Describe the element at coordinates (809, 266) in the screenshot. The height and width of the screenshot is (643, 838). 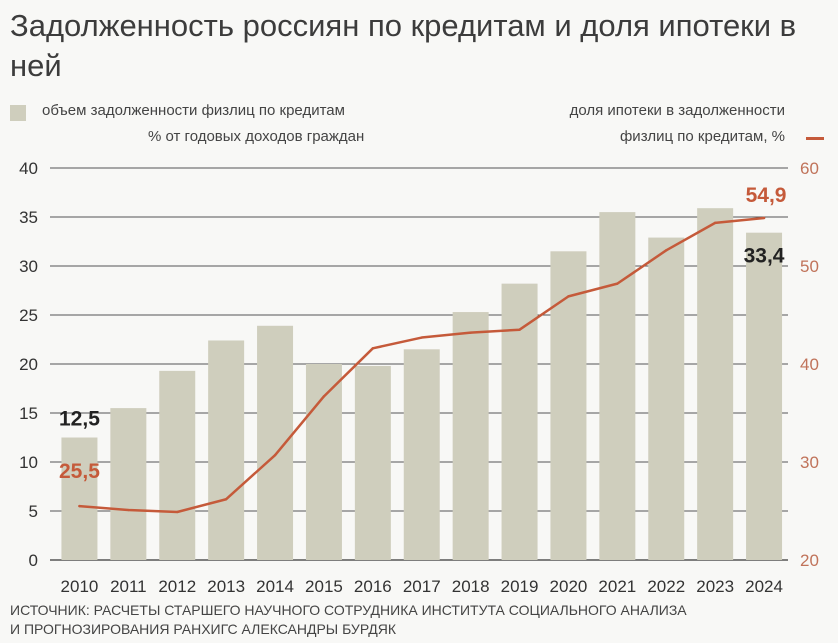
I see `right-axis-tick-label: 50` at that location.